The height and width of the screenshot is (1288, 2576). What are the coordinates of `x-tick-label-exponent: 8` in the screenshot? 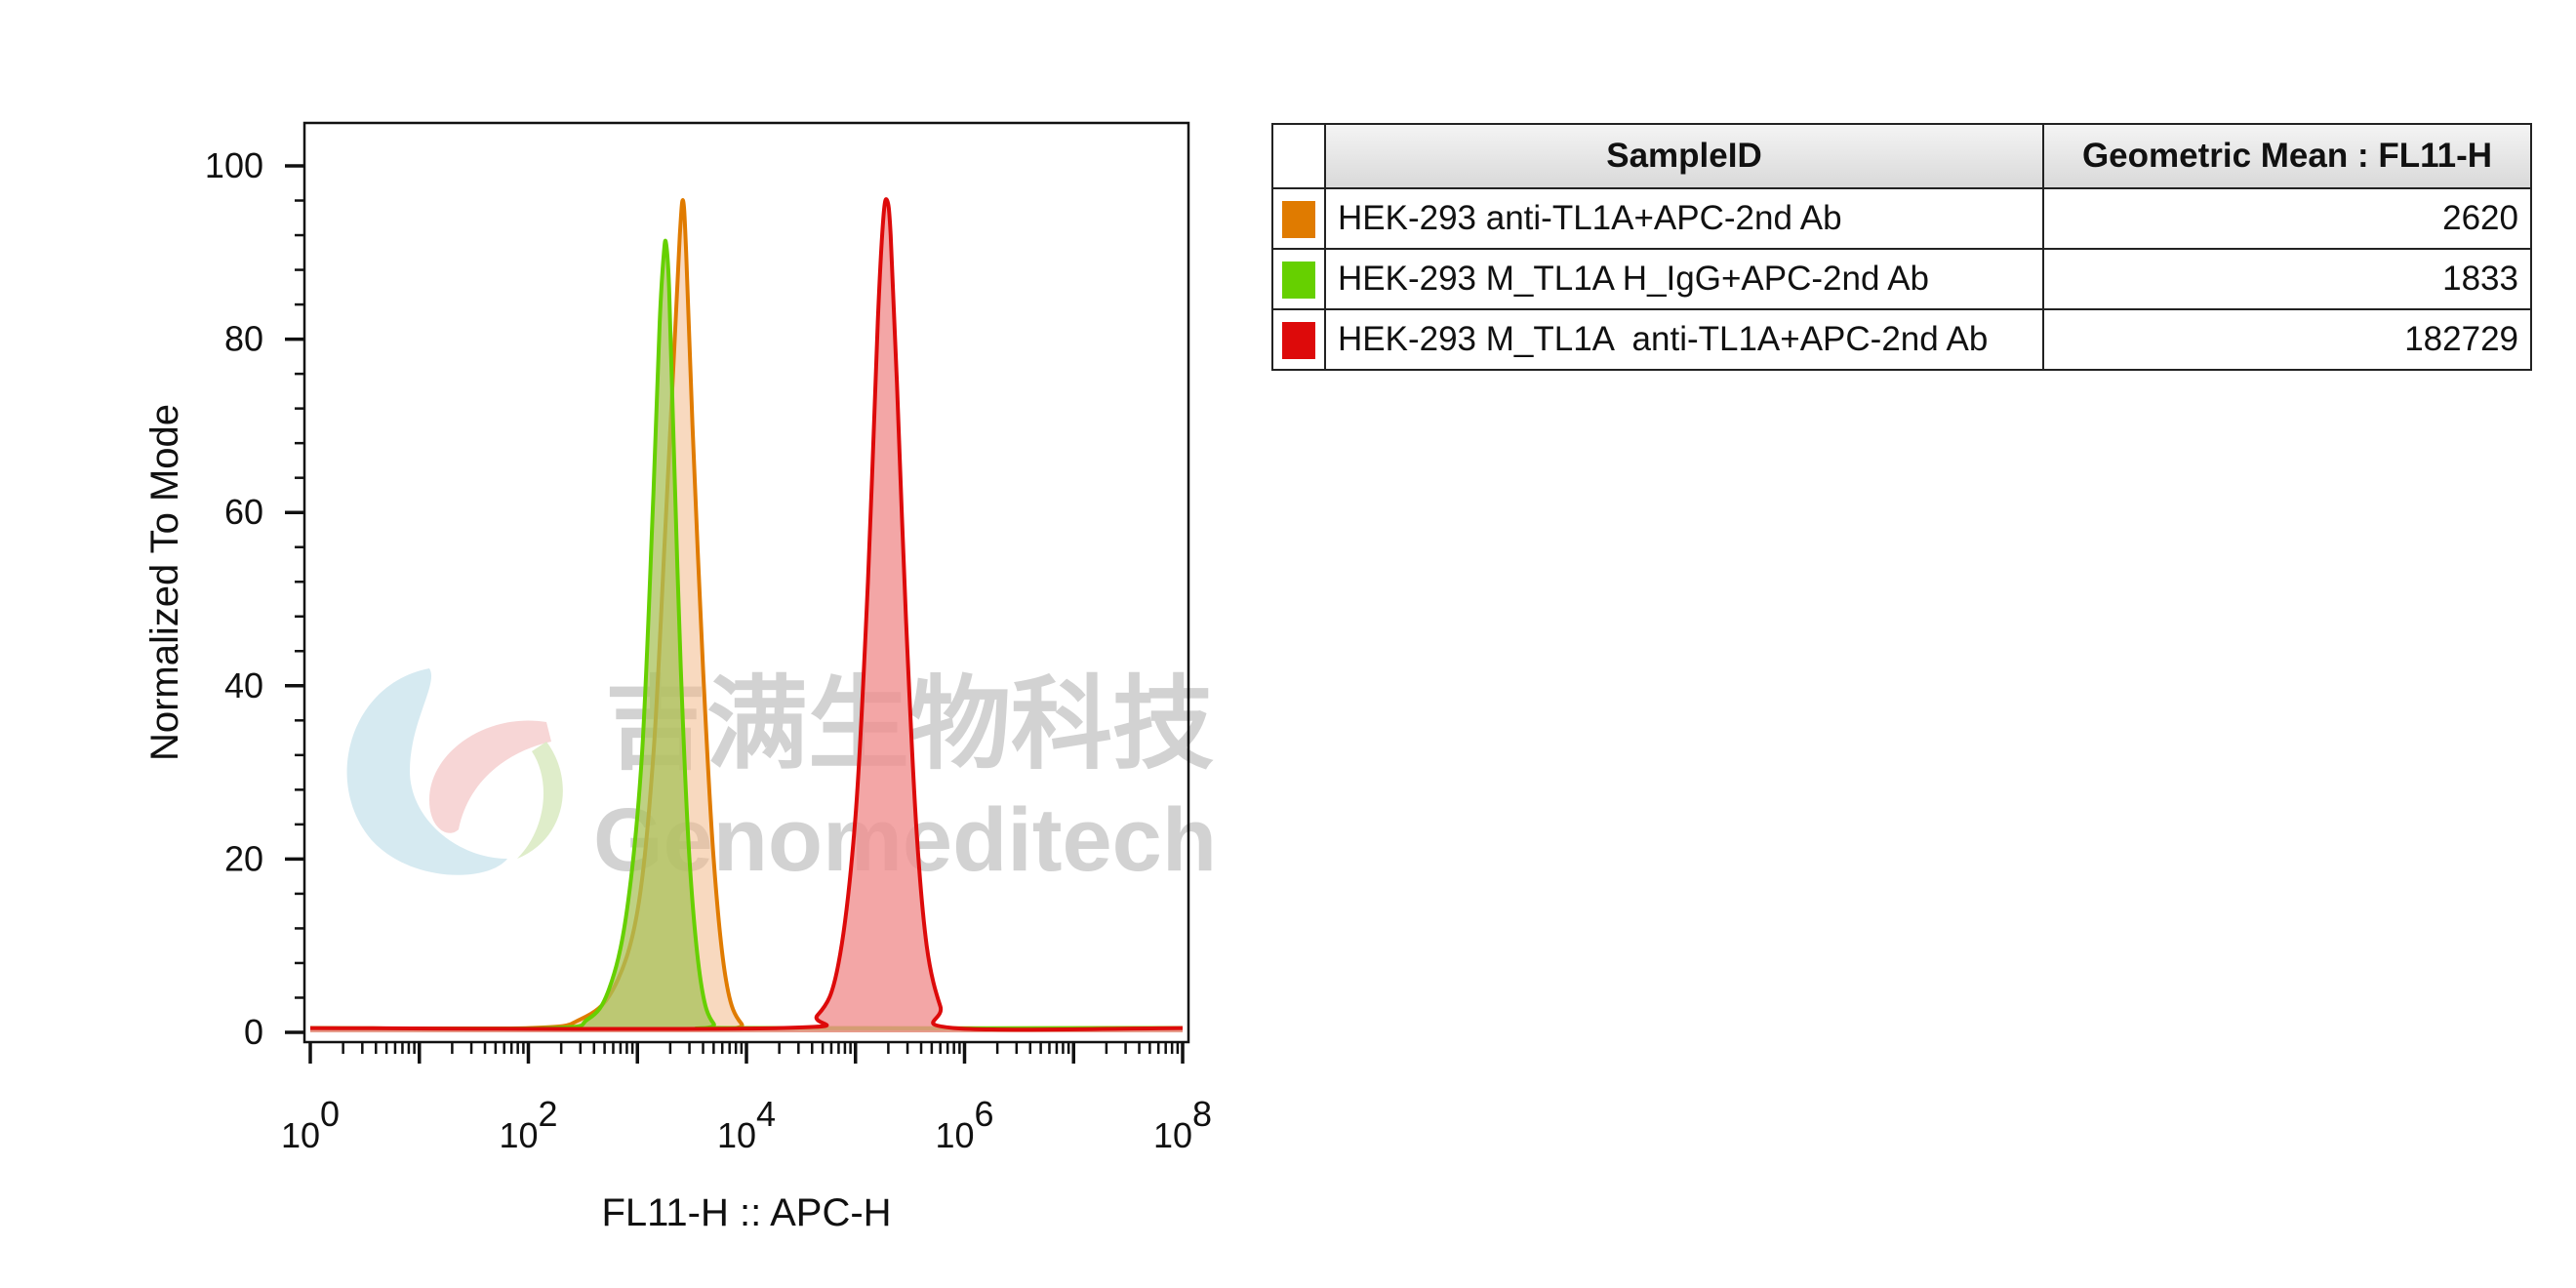 It's located at (1202, 1114).